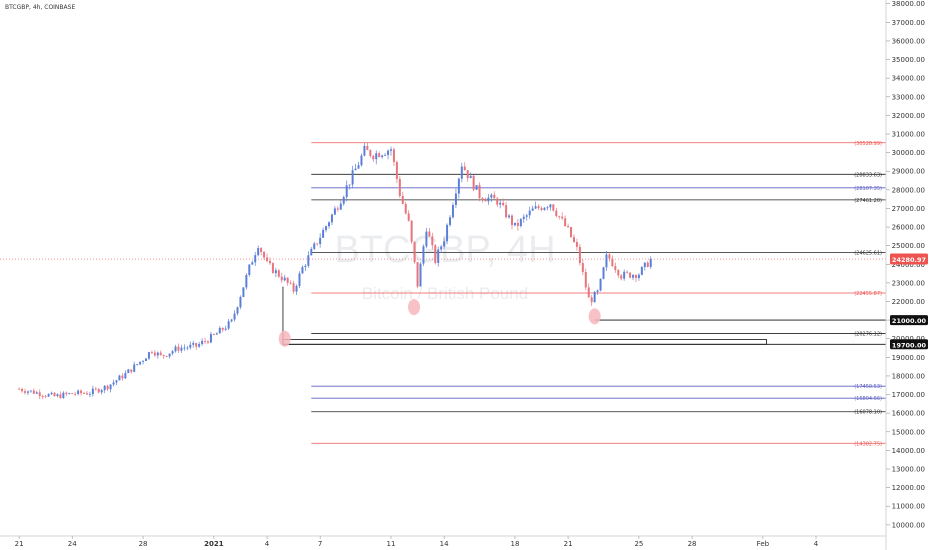 Image resolution: width=932 pixels, height=550 pixels. What do you see at coordinates (908, 209) in the screenshot?
I see `y-tick-label: 27000.00` at bounding box center [908, 209].